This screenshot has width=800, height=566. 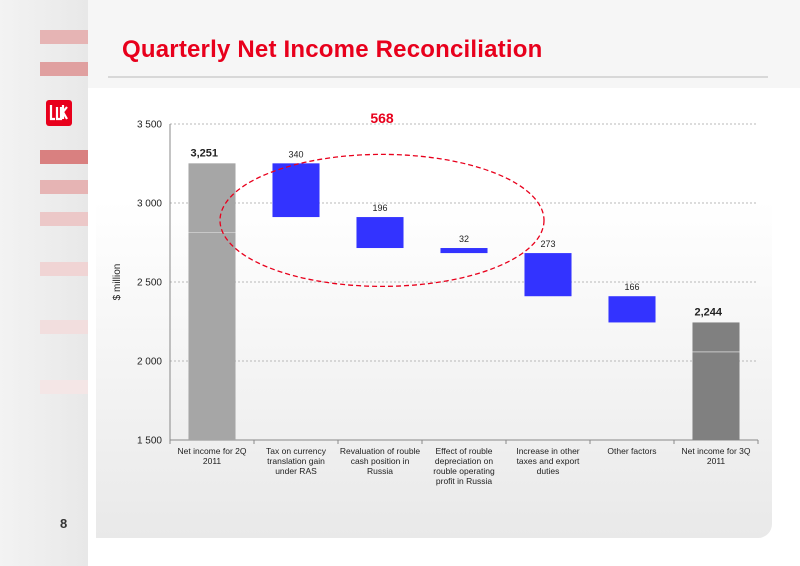 What do you see at coordinates (464, 481) in the screenshot?
I see `x-tick-label: profit in Russia` at bounding box center [464, 481].